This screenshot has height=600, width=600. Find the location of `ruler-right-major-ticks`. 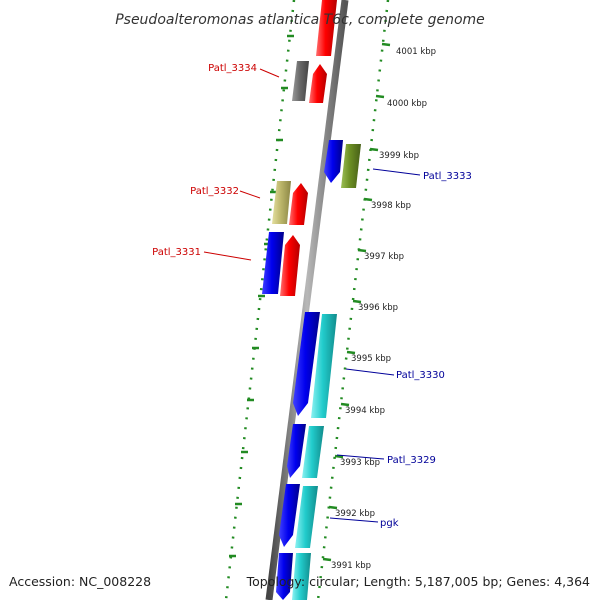

ruler-right-major-ticks is located at coordinates (356, 302).